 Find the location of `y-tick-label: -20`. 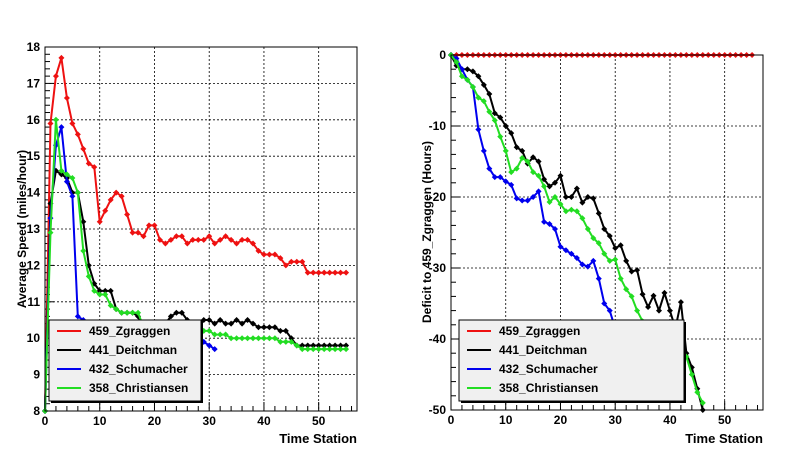

y-tick-label: -20 is located at coordinates (438, 197).